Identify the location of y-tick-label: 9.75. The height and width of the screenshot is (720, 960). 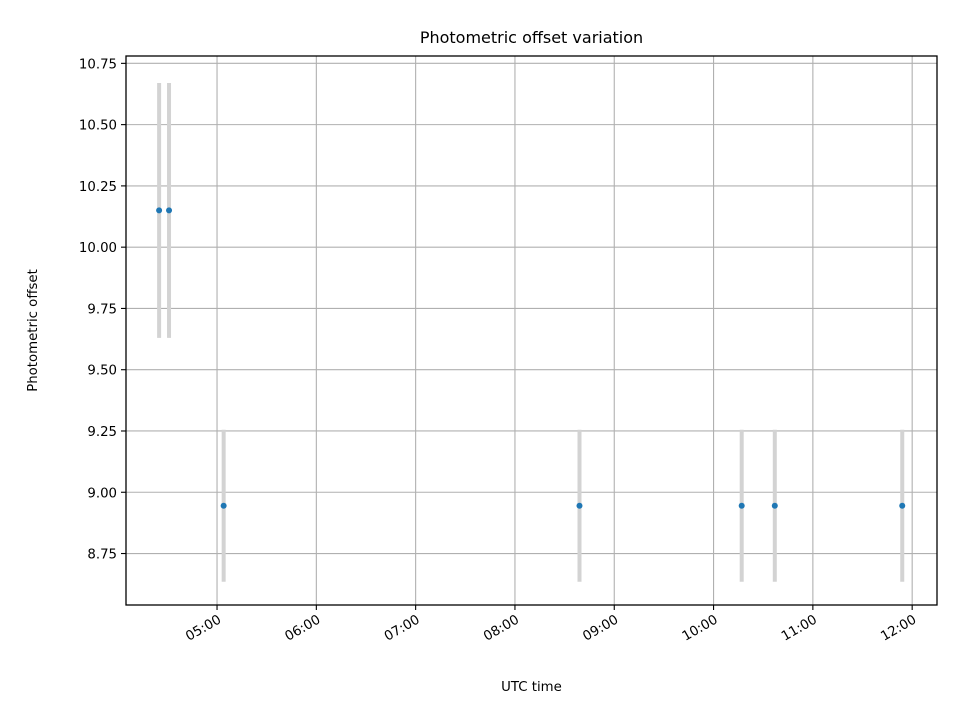
(102, 309).